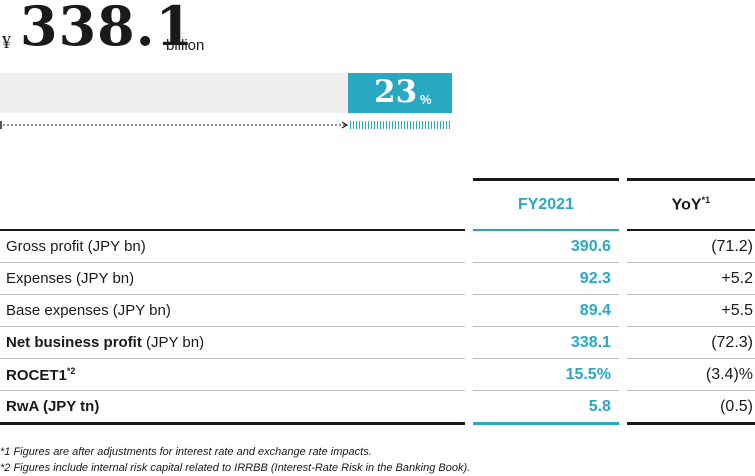 This screenshot has height=476, width=755. I want to click on row-note-ref: *2, so click(71, 370).